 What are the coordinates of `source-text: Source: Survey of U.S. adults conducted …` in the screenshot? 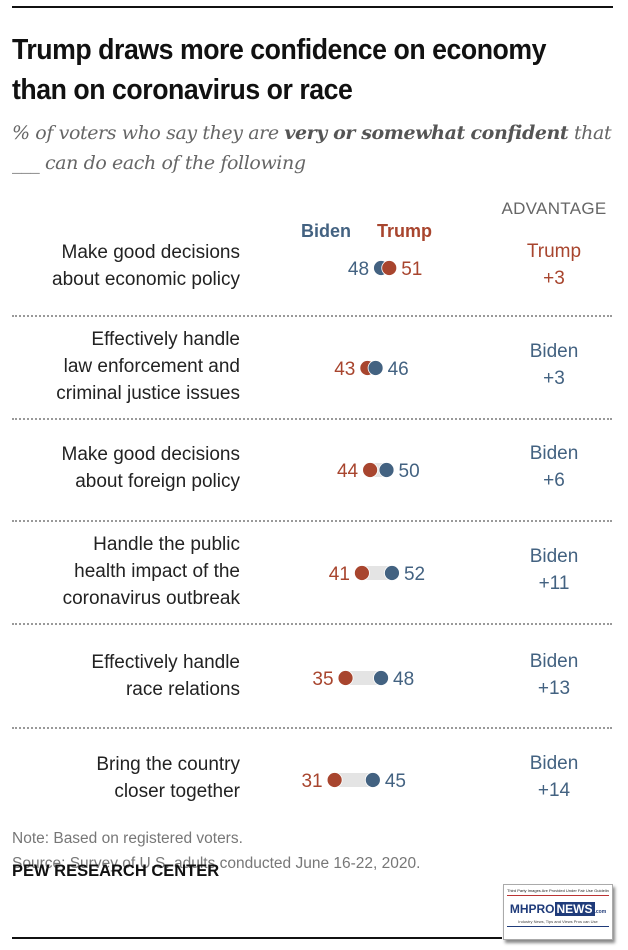 It's located at (216, 863).